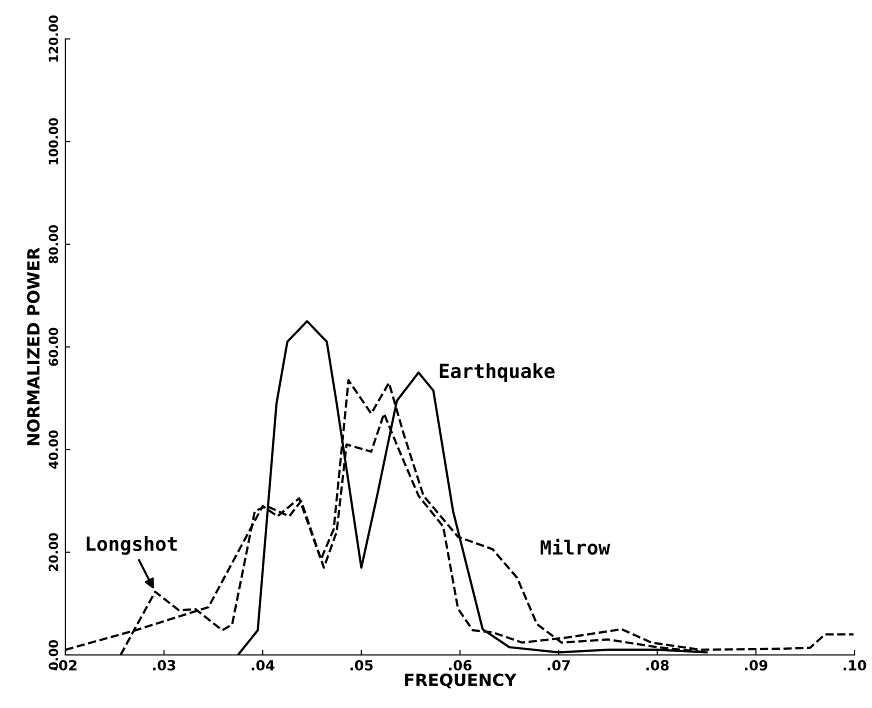 This screenshot has height=708, width=872. What do you see at coordinates (53, 38) in the screenshot?
I see `y-tick-label: 120.00` at bounding box center [53, 38].